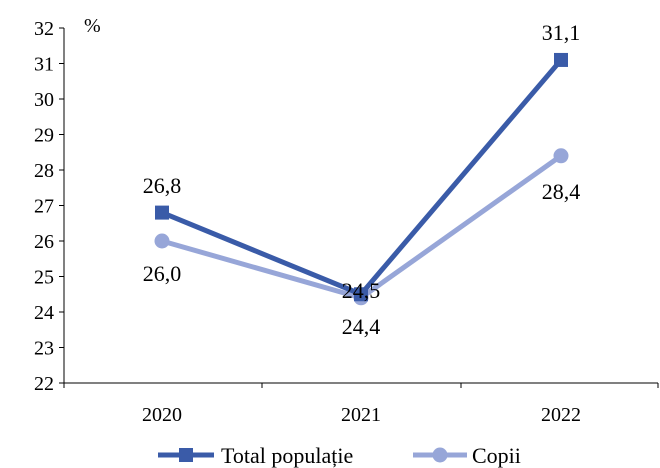  What do you see at coordinates (44, 136) in the screenshot?
I see `y-tick-label: 29` at bounding box center [44, 136].